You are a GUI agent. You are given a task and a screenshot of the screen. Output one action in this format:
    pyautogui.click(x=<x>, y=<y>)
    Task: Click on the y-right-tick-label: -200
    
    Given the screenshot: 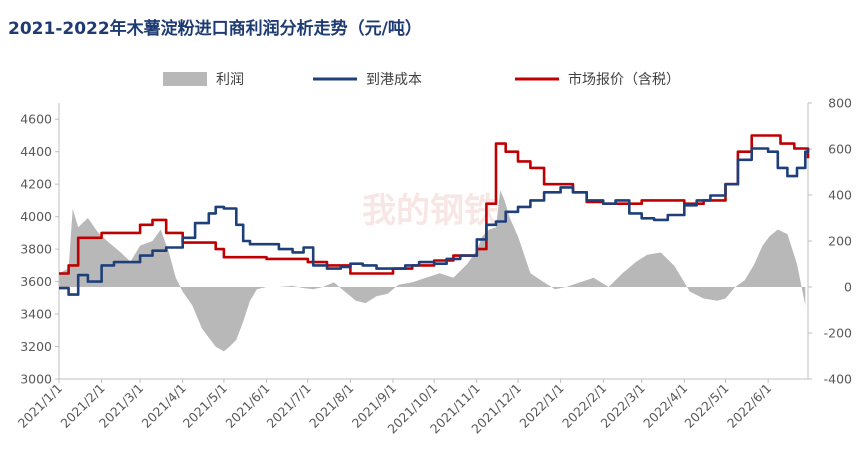 What is the action you would take?
    pyautogui.click(x=838, y=333)
    